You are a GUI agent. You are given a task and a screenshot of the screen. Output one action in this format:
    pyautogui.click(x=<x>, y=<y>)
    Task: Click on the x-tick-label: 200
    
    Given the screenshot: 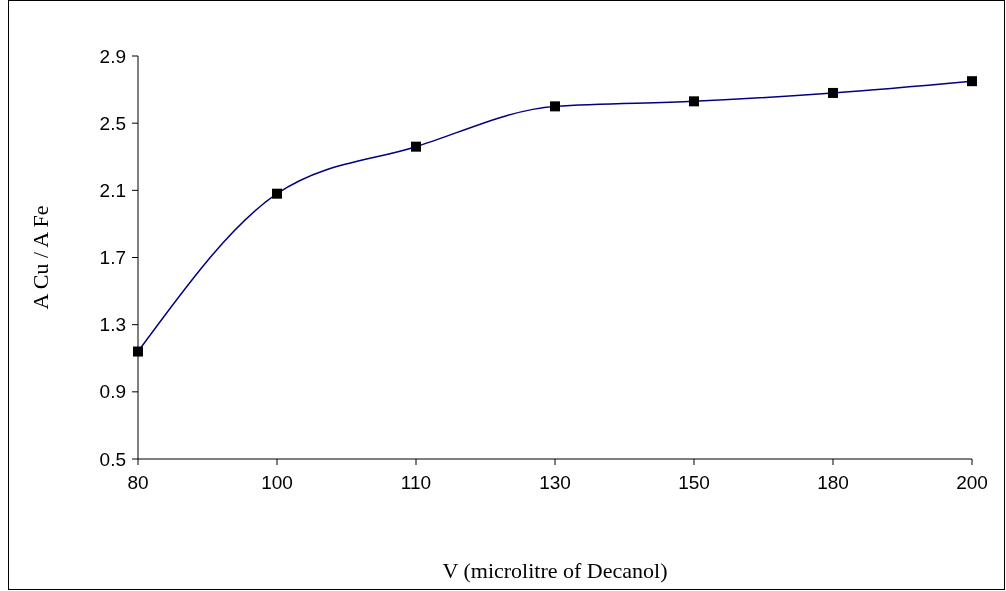 What is the action you would take?
    pyautogui.click(x=972, y=482)
    